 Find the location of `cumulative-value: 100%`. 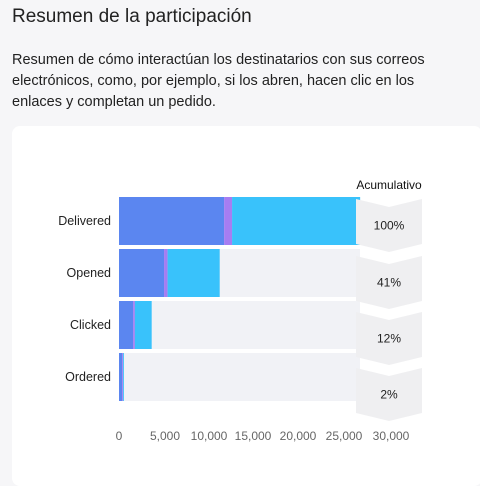

cumulative-value: 100% is located at coordinates (389, 226).